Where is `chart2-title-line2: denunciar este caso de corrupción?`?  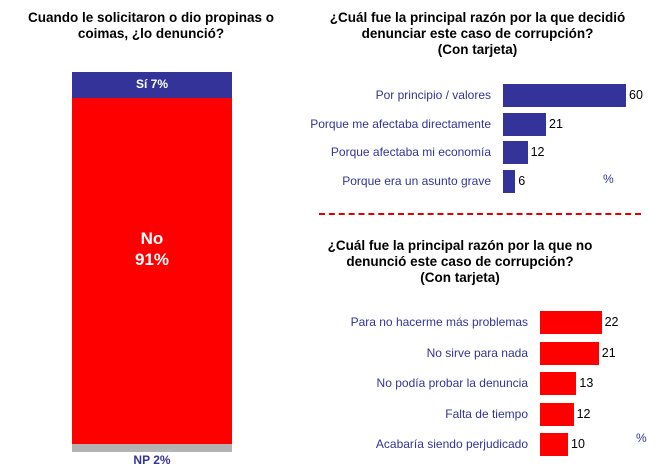 chart2-title-line2: denunciar este caso de corrupción? is located at coordinates (477, 33).